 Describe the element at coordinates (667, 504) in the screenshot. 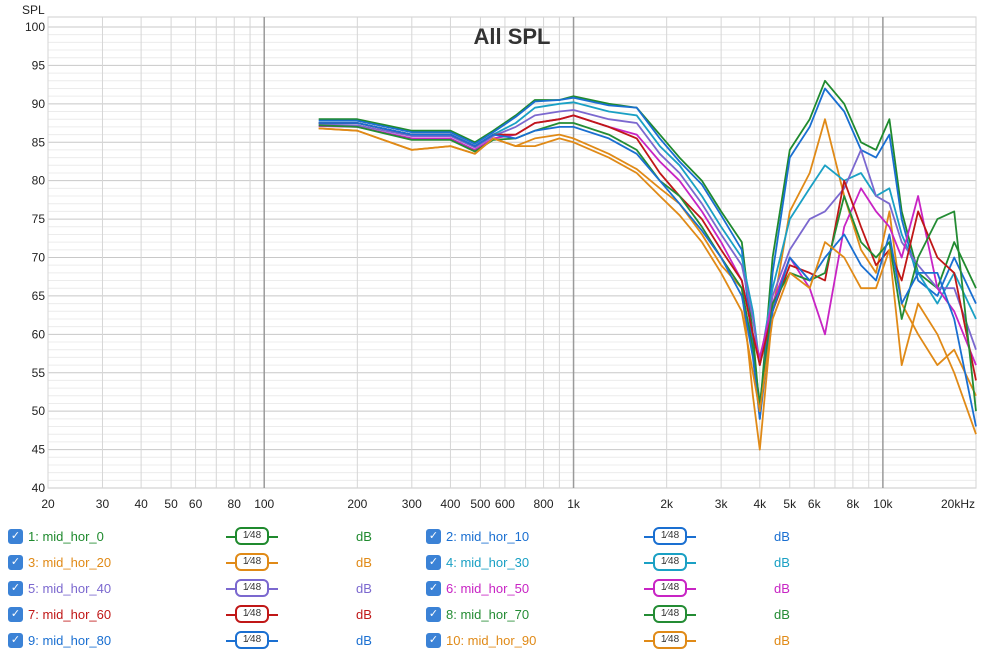

I see `x-tick-label: 2k` at that location.